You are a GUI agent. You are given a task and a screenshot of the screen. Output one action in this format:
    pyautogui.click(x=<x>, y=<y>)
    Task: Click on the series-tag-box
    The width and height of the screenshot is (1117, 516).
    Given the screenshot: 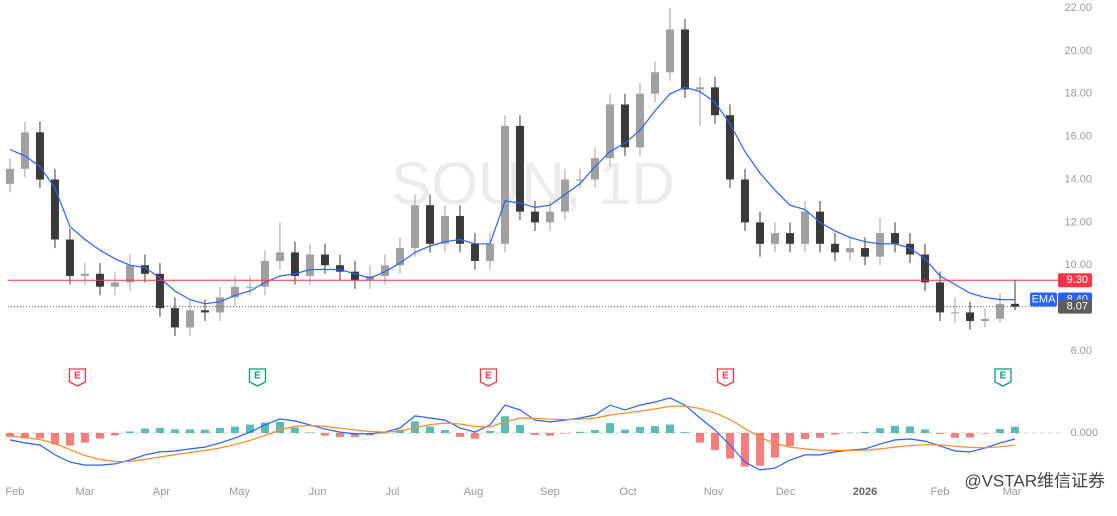 What is the action you would take?
    pyautogui.click(x=1043, y=299)
    